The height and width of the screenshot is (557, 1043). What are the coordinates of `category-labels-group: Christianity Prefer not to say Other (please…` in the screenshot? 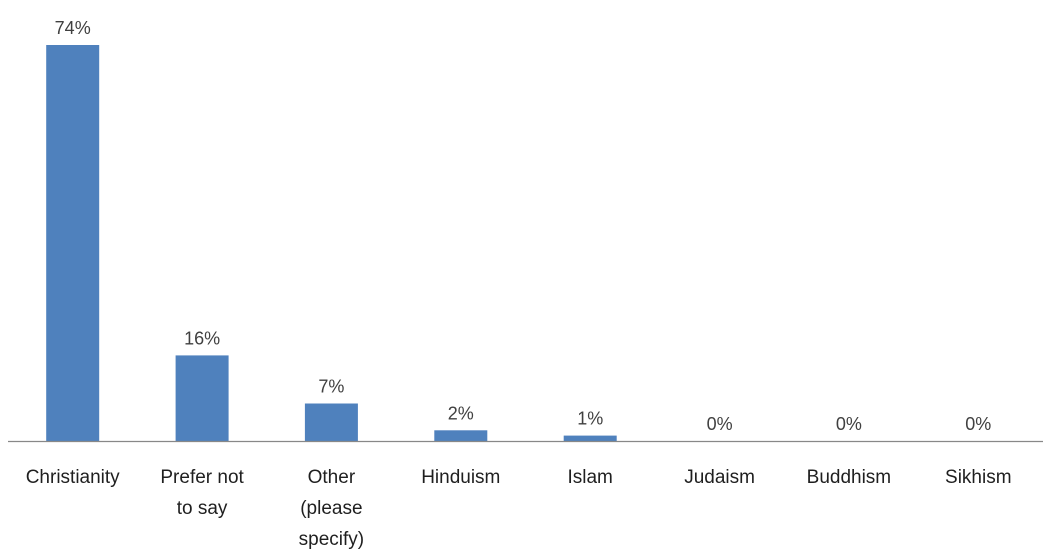 It's located at (519, 508).